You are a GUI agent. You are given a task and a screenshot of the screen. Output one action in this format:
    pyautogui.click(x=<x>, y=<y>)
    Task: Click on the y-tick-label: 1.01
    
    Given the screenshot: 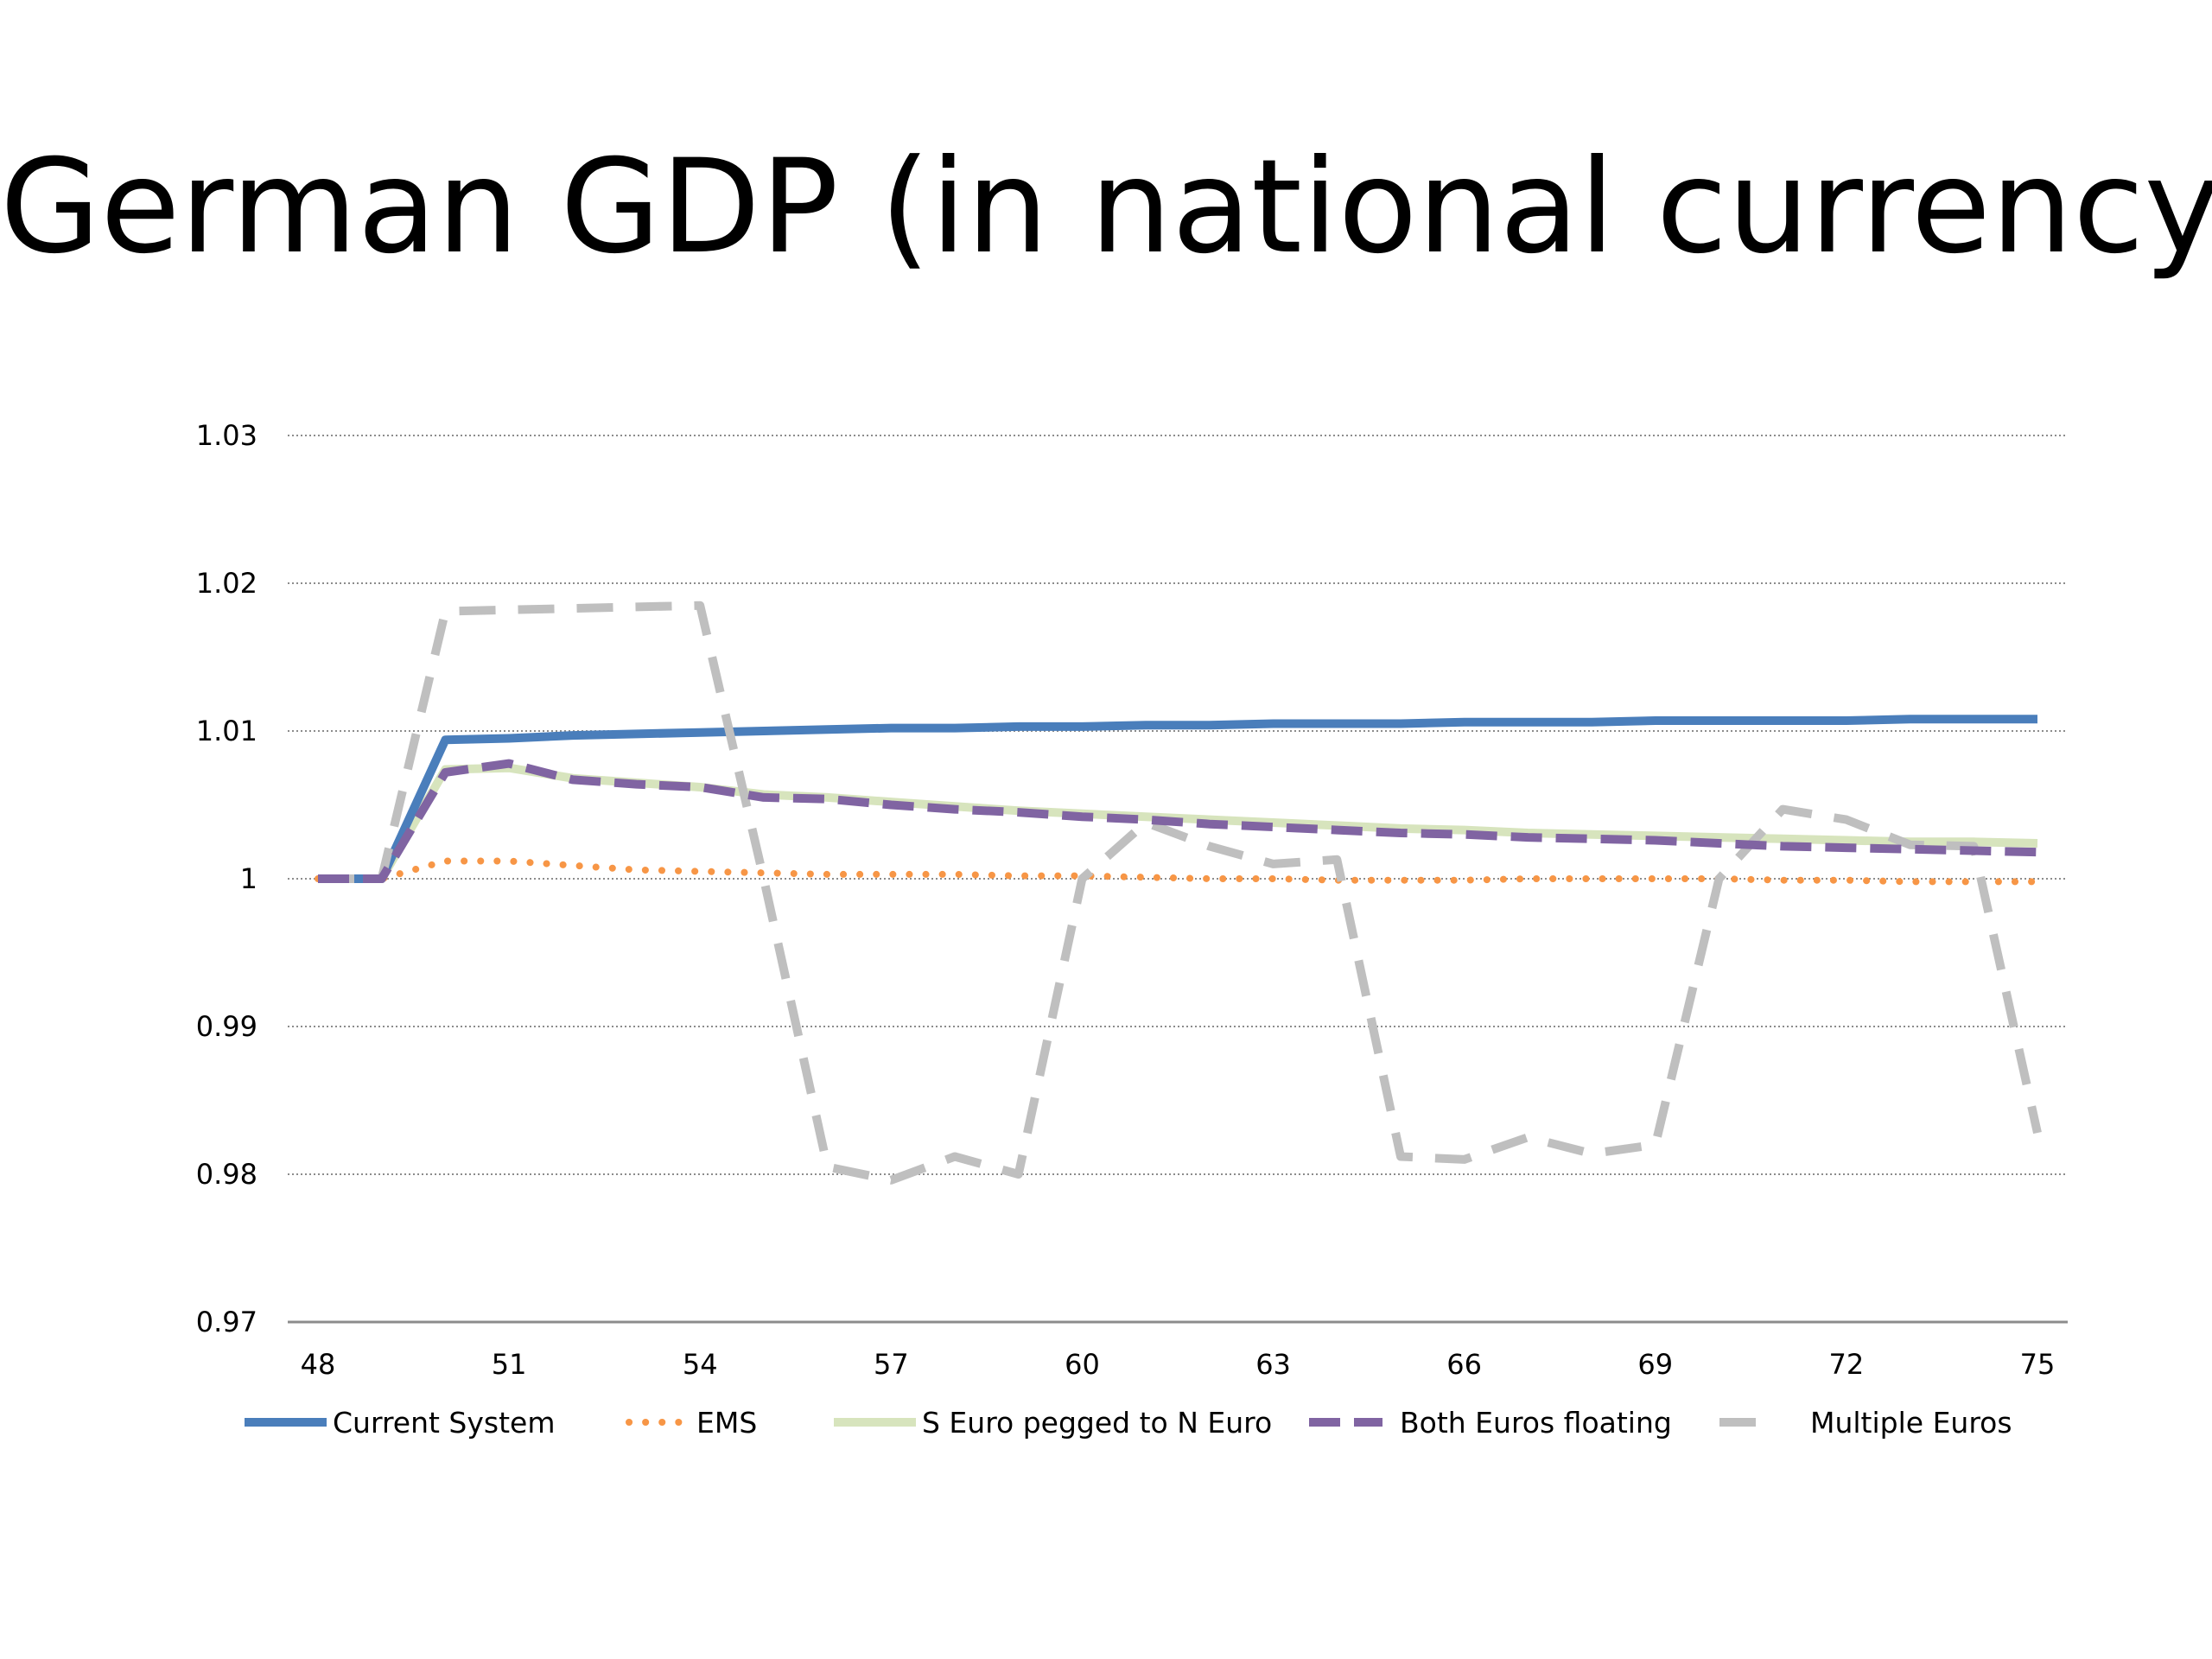 What is the action you would take?
    pyautogui.click(x=226, y=731)
    